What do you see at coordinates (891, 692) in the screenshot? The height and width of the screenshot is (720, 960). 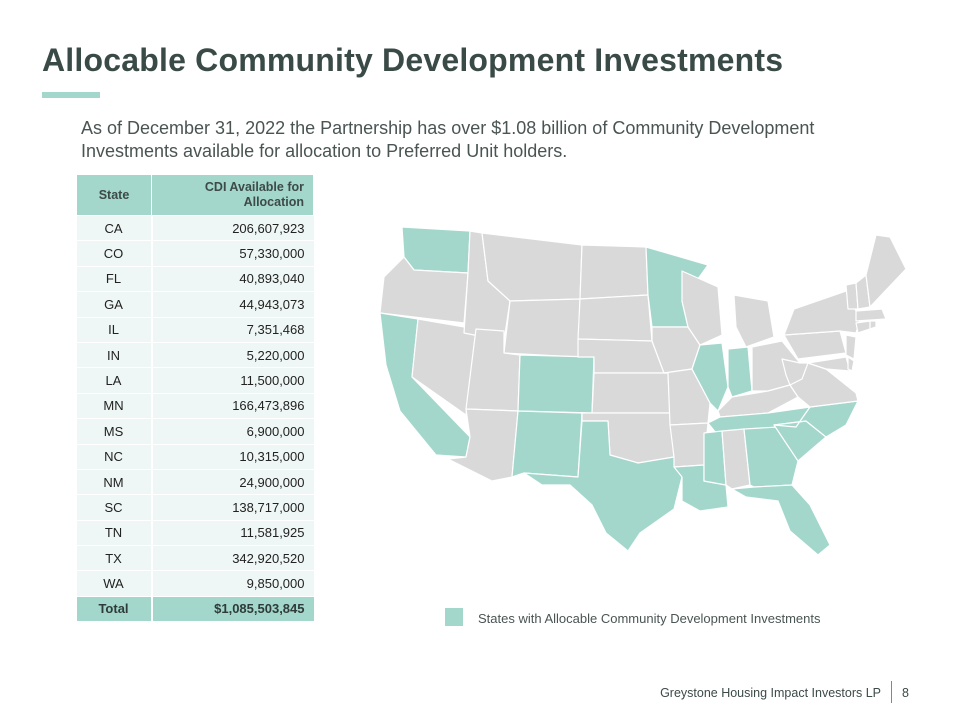 I see `footer-divider` at bounding box center [891, 692].